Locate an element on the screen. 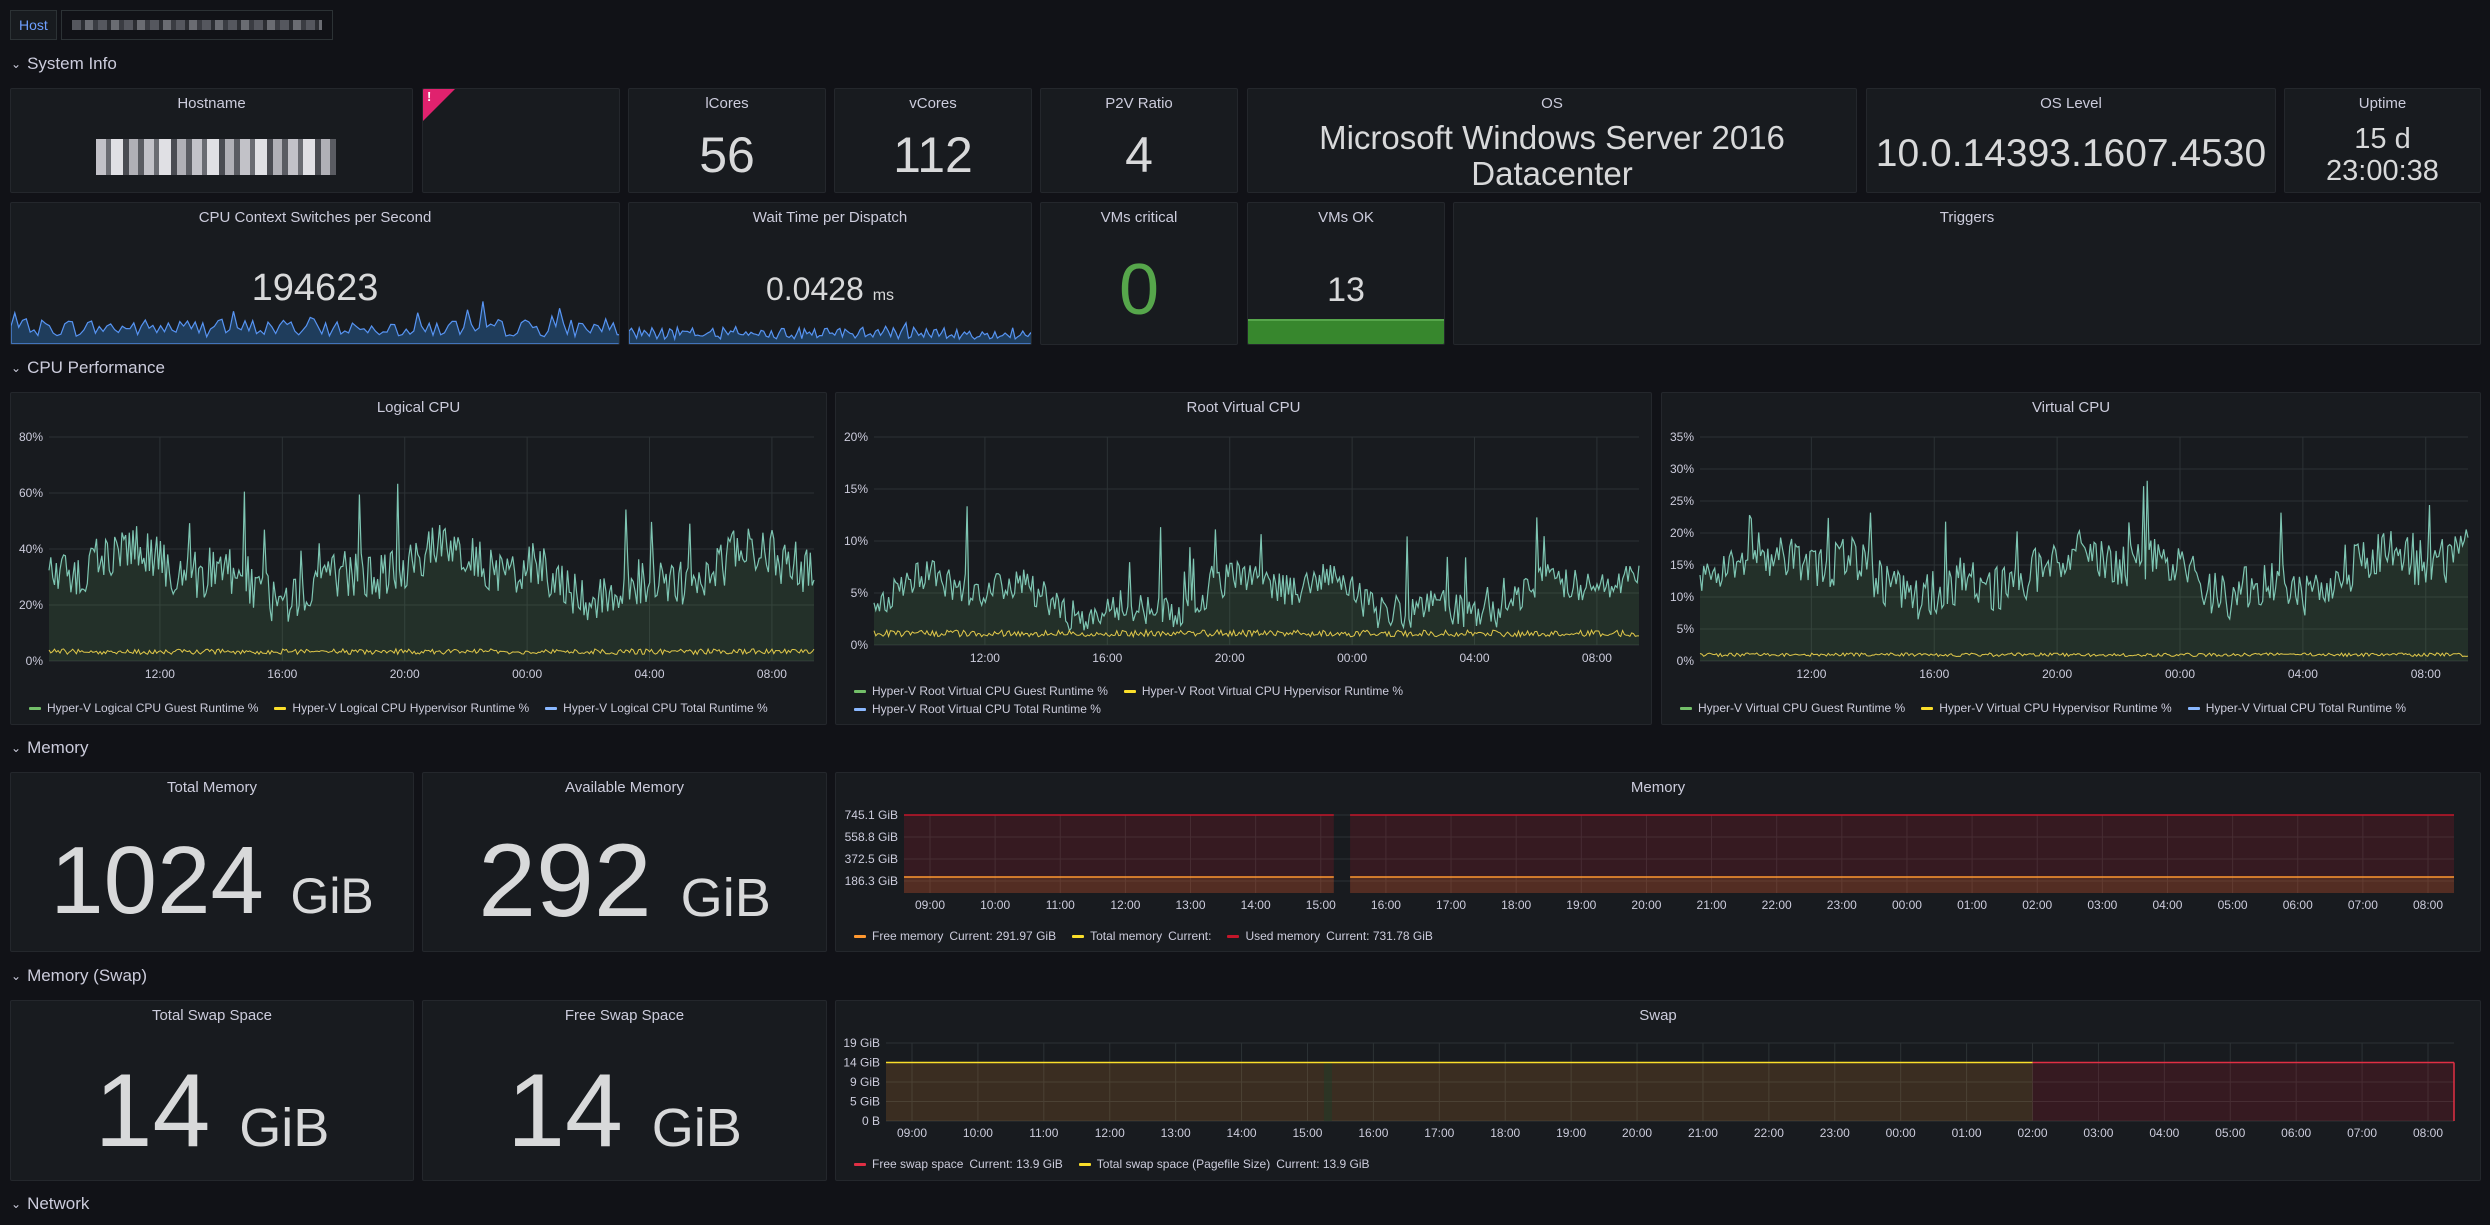 This screenshot has height=1225, width=2490. x-tick-label: 15:00 is located at coordinates (1321, 905).